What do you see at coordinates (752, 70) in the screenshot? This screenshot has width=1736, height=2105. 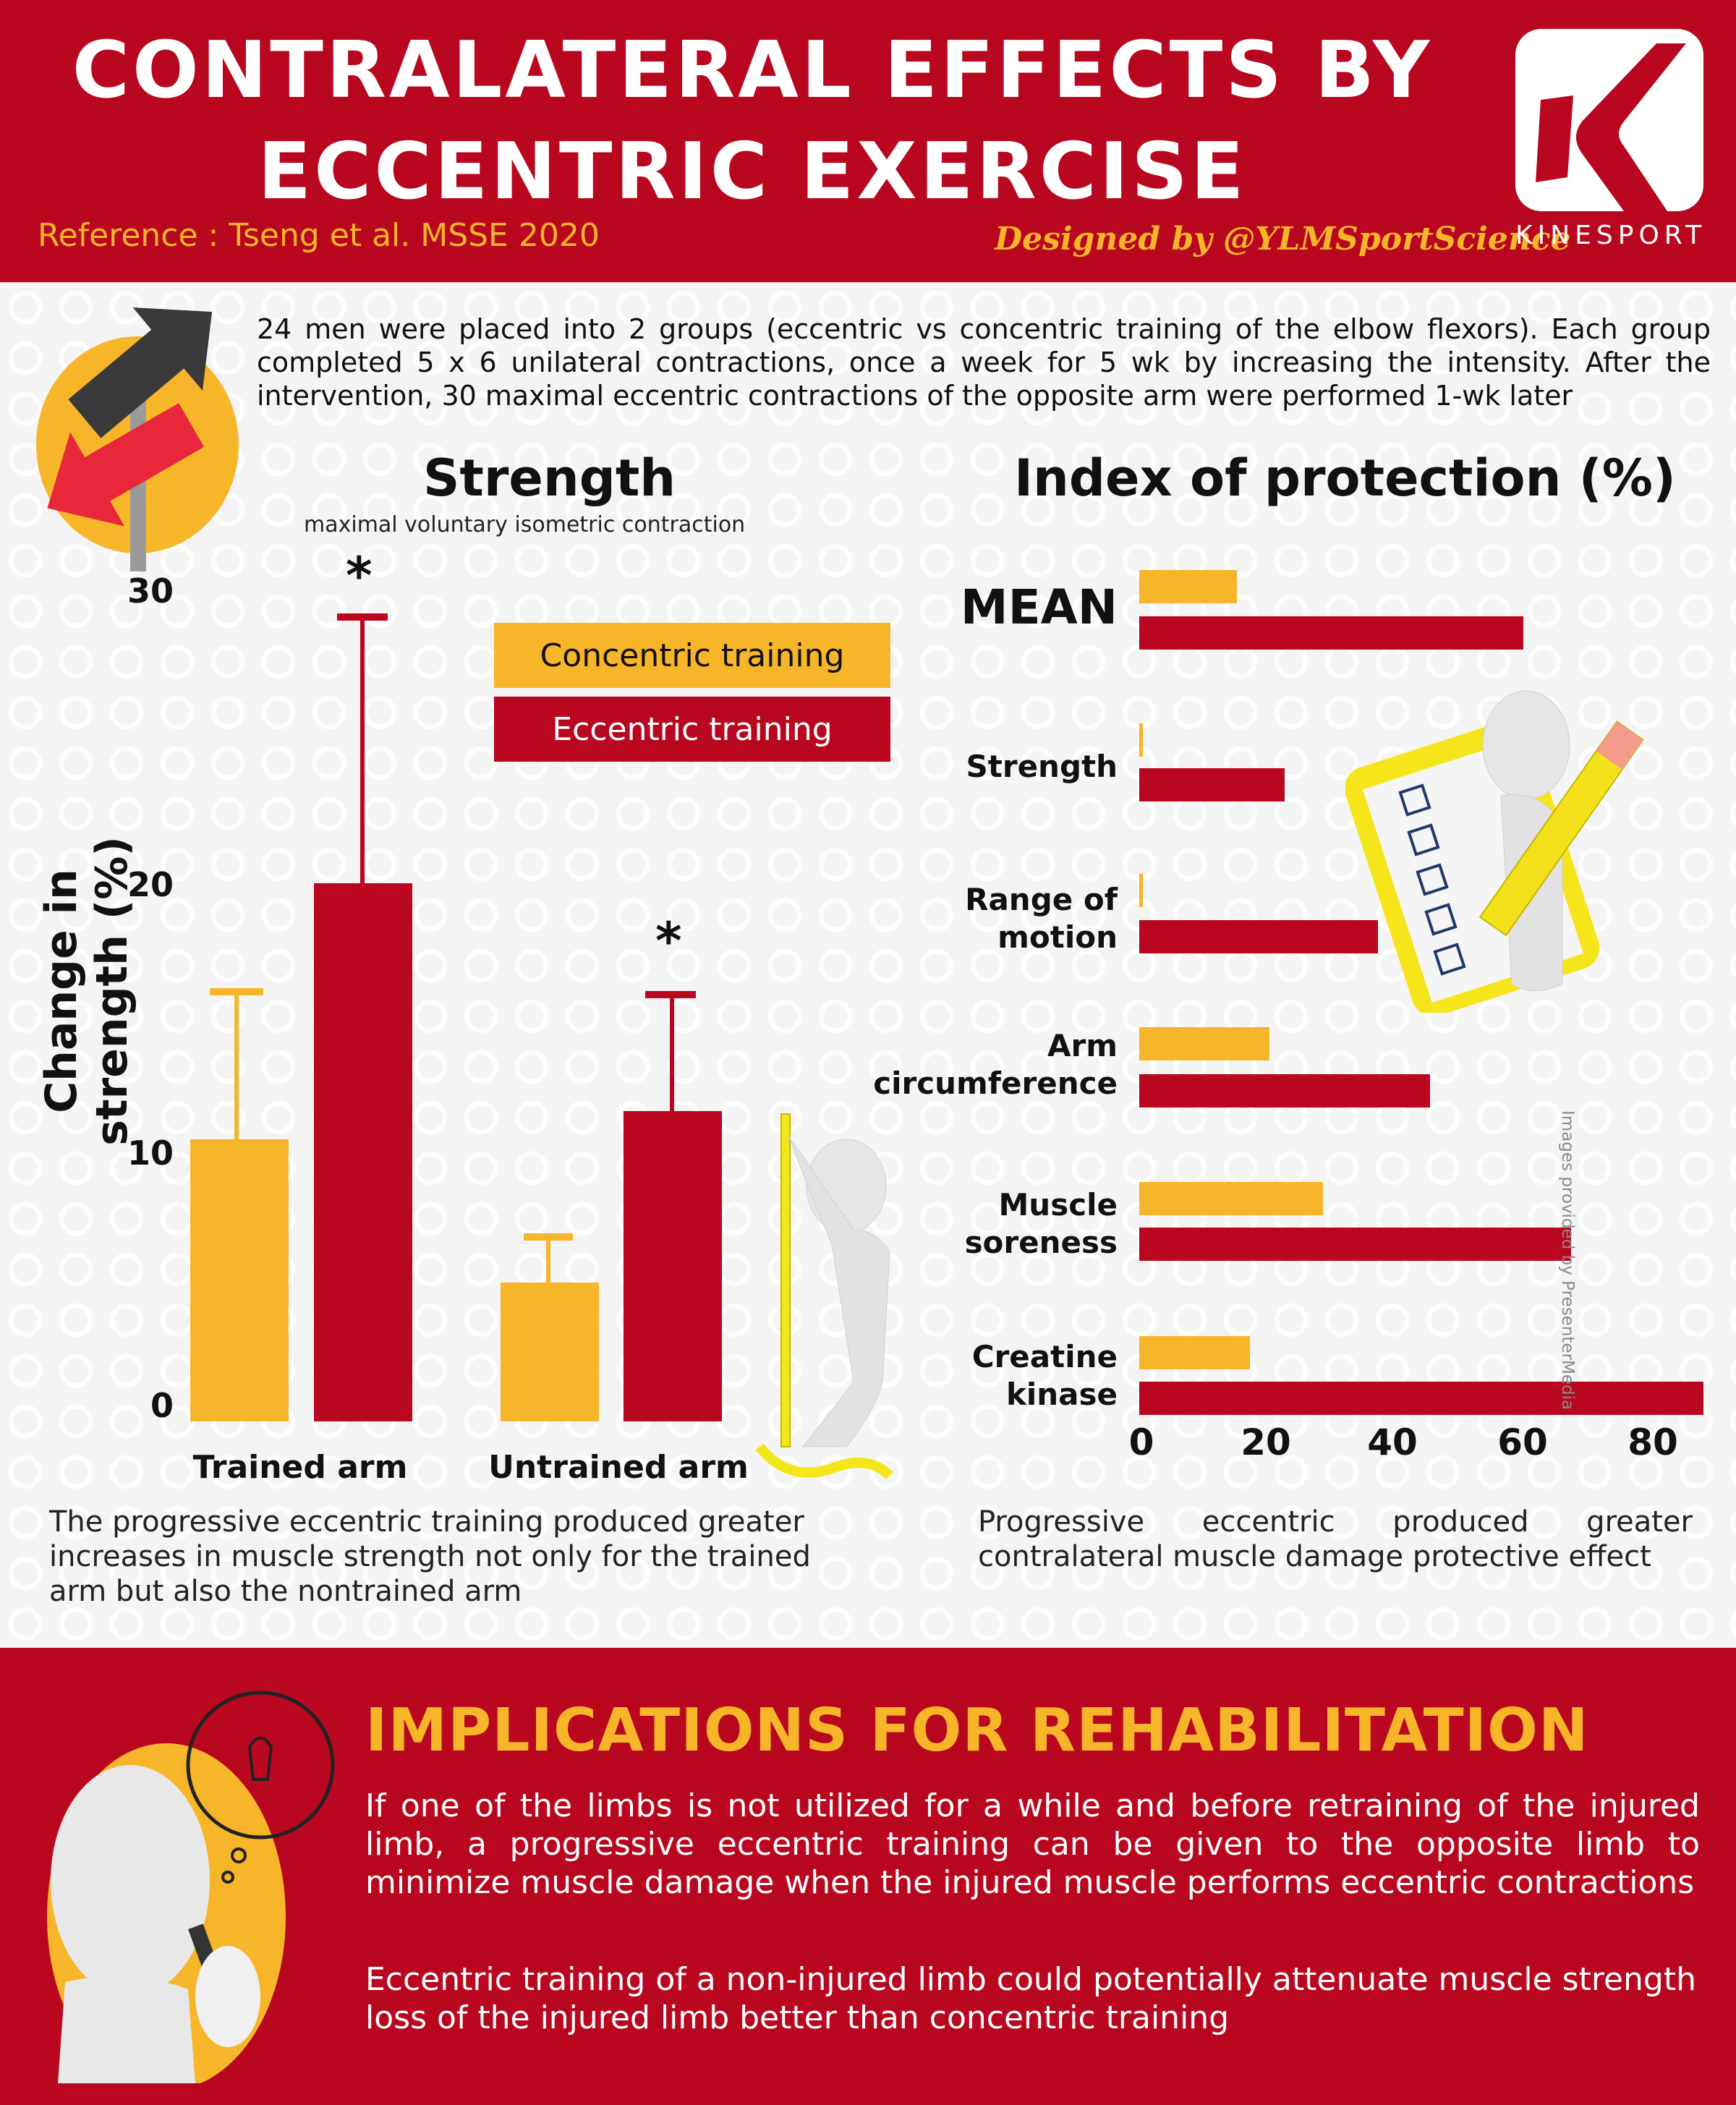 I see `title-line-1: CONTRALATERAL EFFECTS BY` at bounding box center [752, 70].